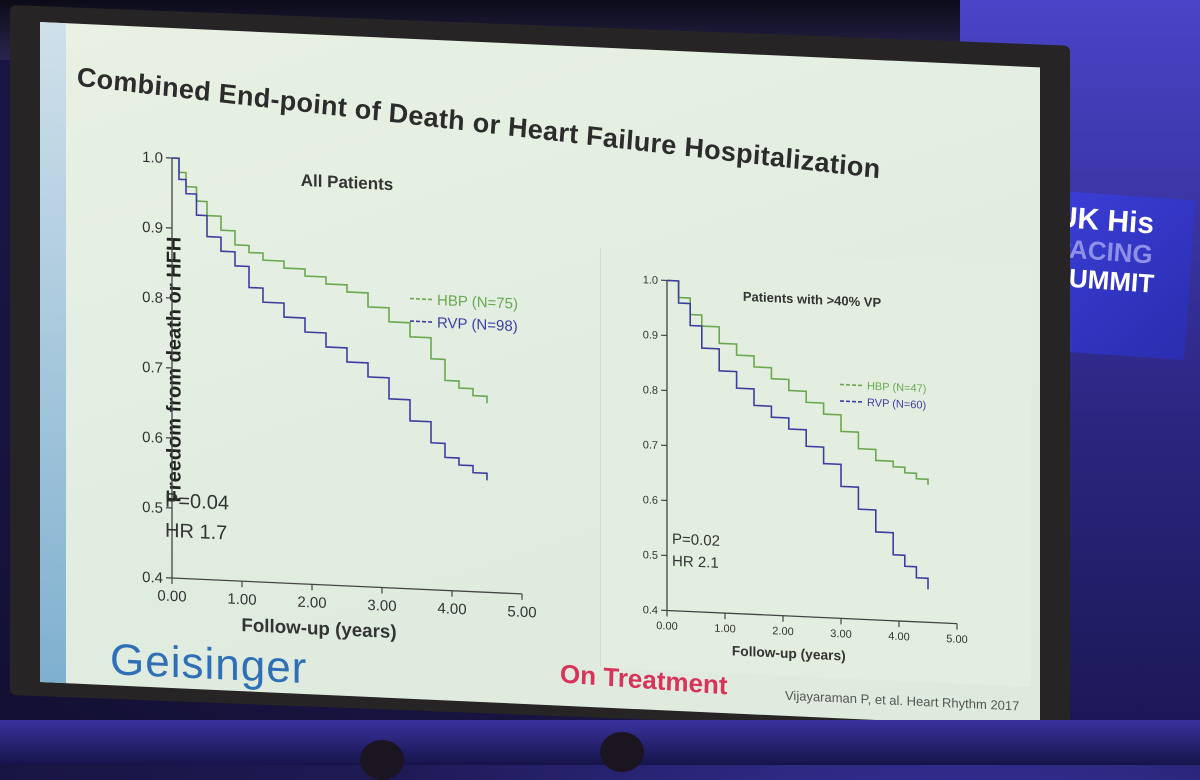 Image resolution: width=1200 pixels, height=780 pixels. Describe the element at coordinates (696, 540) in the screenshot. I see `inset-p-value: P=0.02` at that location.